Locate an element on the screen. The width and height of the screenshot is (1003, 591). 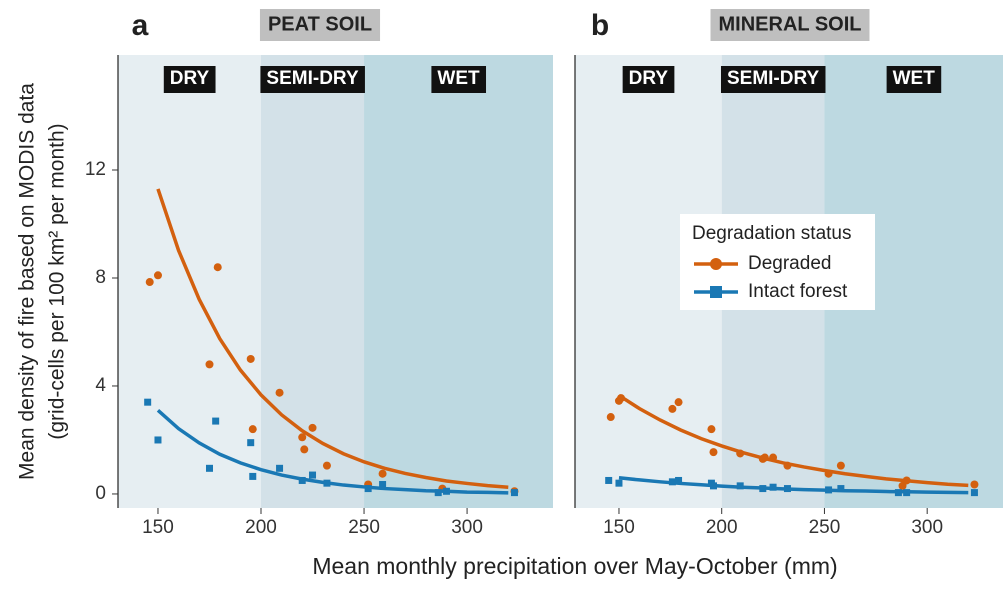
y-tick-label: 0 is located at coordinates (100, 493).